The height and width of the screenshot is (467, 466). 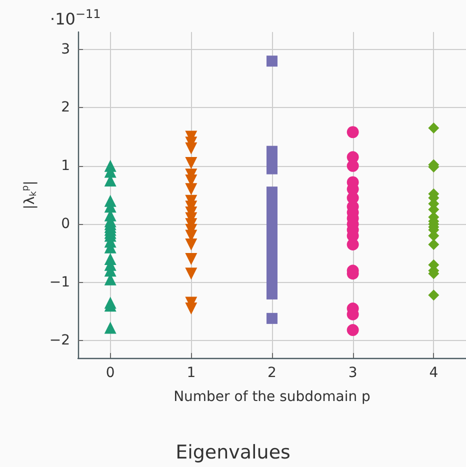 What do you see at coordinates (65, 49) in the screenshot?
I see `y-tick-label: 3` at bounding box center [65, 49].